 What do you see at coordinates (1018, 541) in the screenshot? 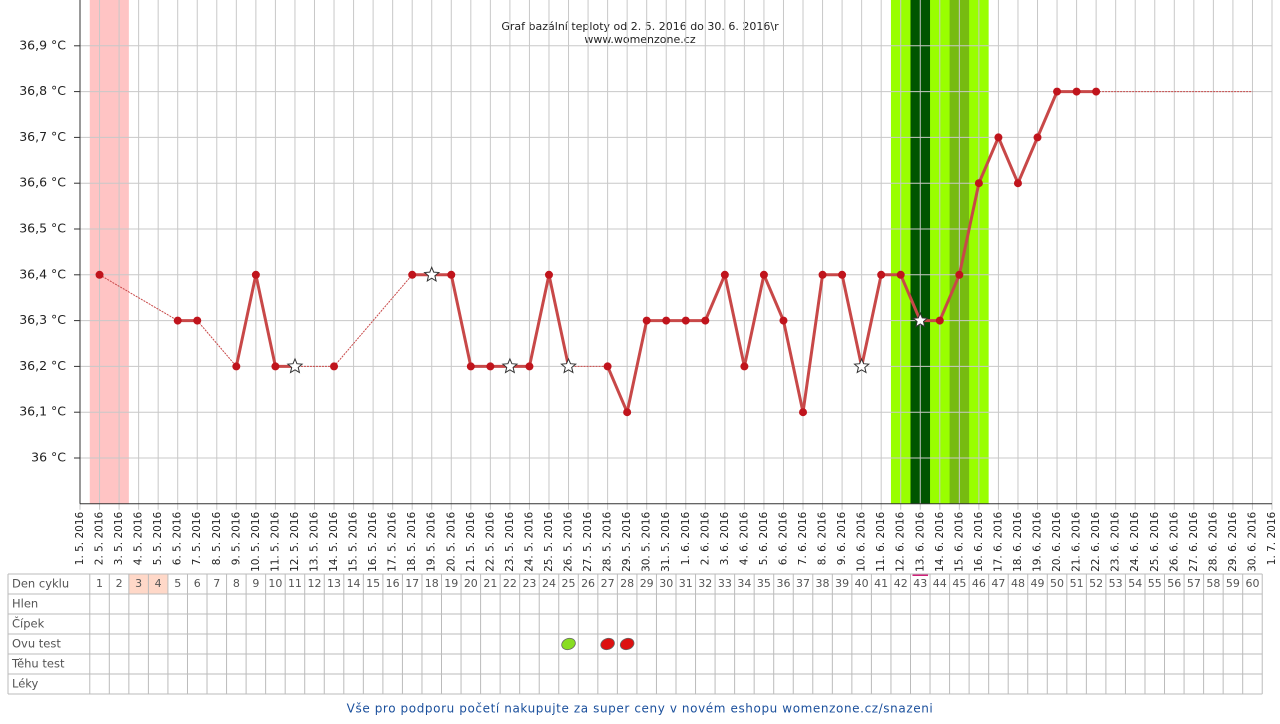
I see `x-tick-label: 18. 6. 2016` at bounding box center [1018, 541].